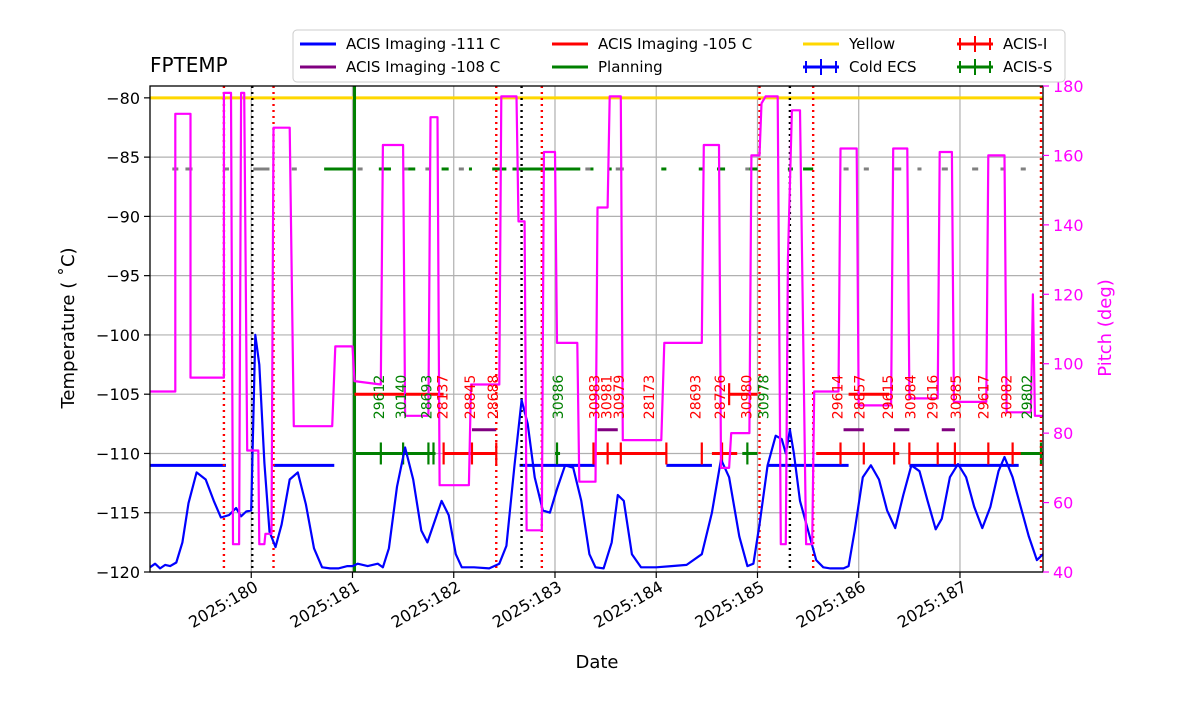  Describe the element at coordinates (883, 67) in the screenshot. I see `legend-label: Cold ECS` at that location.